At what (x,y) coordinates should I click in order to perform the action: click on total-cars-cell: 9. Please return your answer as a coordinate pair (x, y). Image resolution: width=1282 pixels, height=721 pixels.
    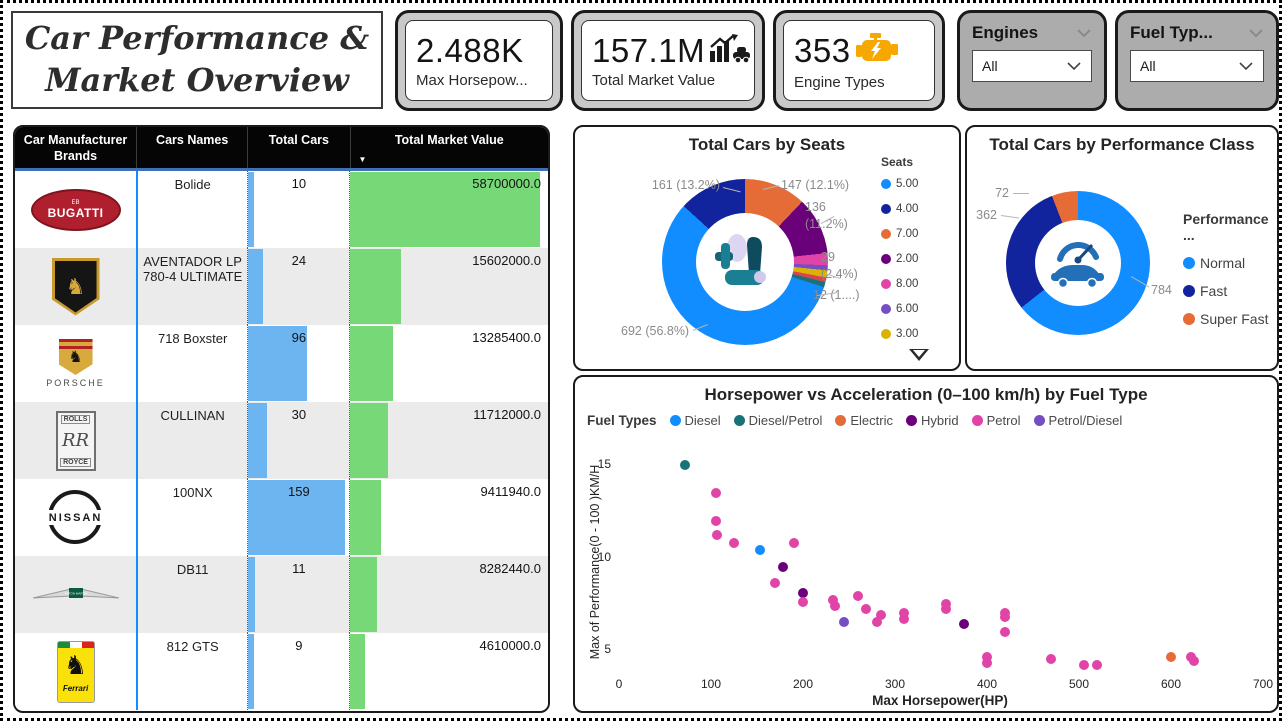
    Looking at the image, I should click on (298, 671).